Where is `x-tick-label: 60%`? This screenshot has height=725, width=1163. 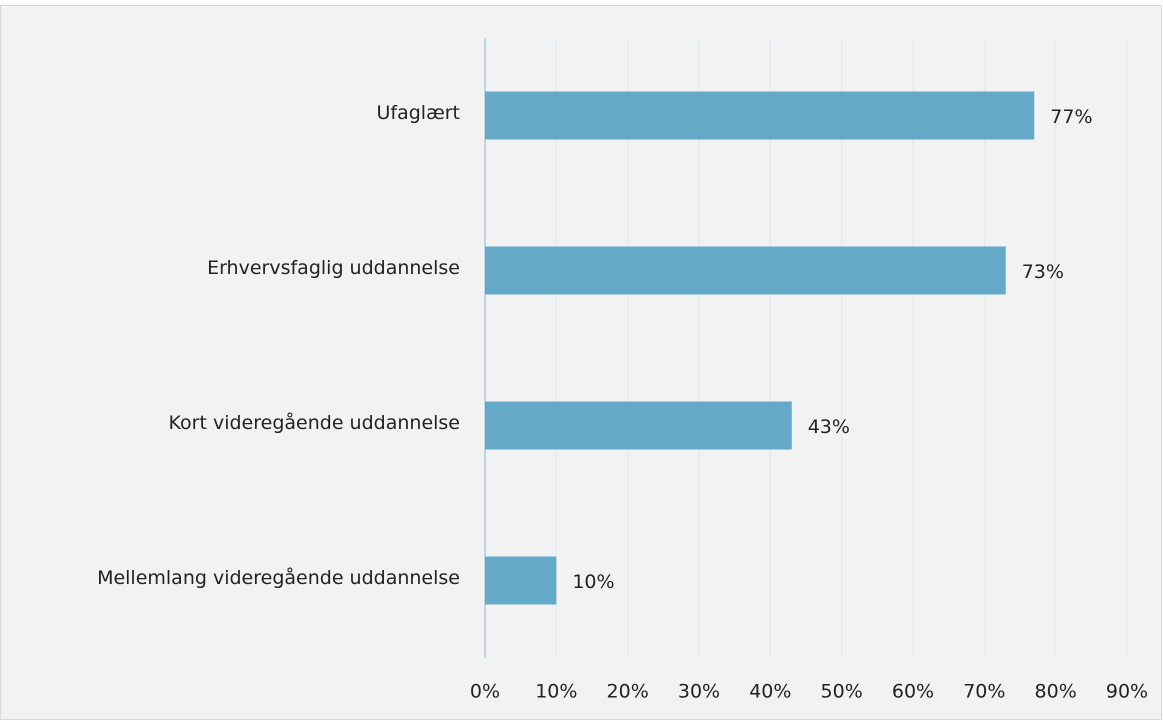
x-tick-label: 60% is located at coordinates (913, 692).